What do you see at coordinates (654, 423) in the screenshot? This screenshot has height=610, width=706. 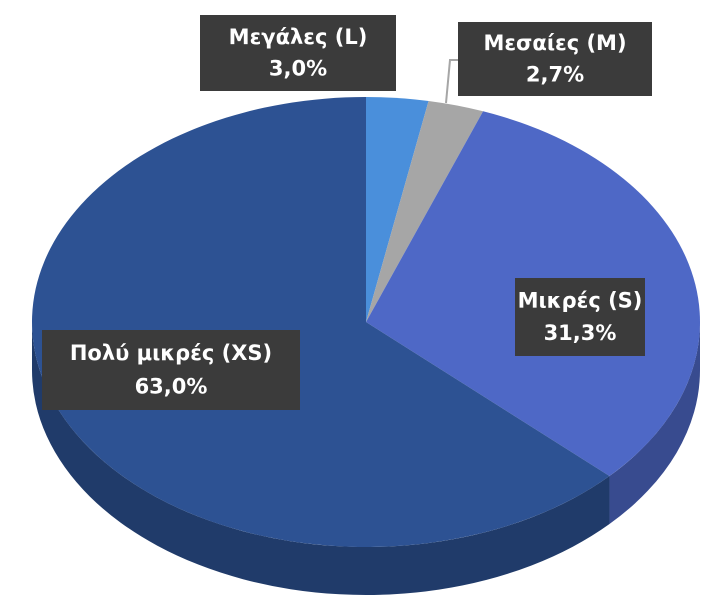 I see `slice-side` at bounding box center [654, 423].